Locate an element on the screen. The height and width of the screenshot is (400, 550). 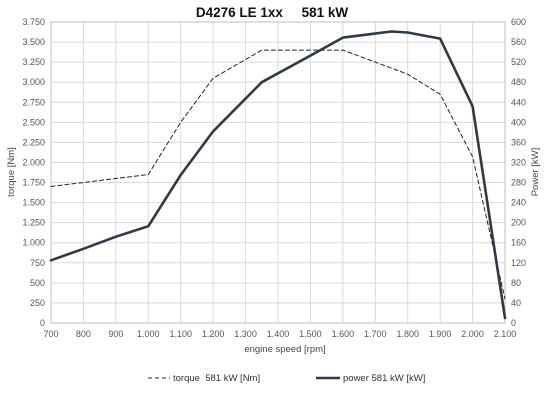
y-left-tick-label: 3.000 is located at coordinates (33, 82).